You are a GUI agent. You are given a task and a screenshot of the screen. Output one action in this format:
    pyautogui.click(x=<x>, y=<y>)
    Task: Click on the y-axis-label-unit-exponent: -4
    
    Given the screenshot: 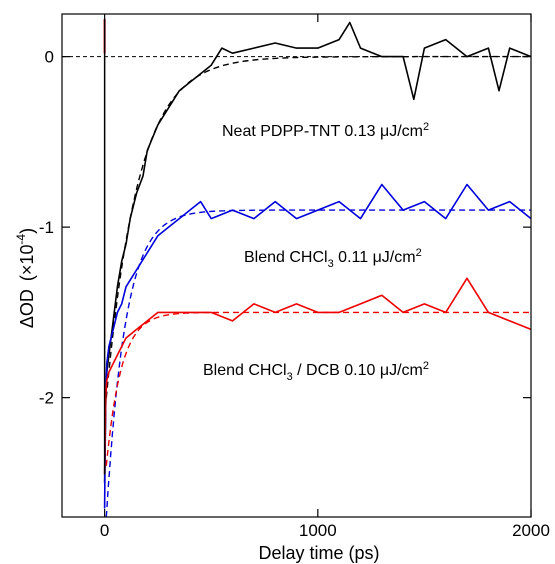 What is the action you would take?
    pyautogui.click(x=21, y=239)
    